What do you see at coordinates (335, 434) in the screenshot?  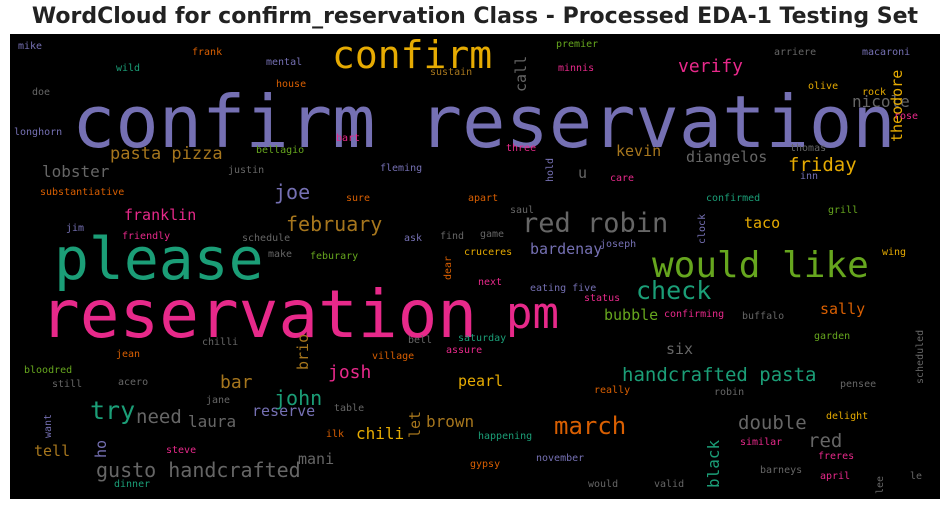 I see `word-ilk: ilk` at bounding box center [335, 434].